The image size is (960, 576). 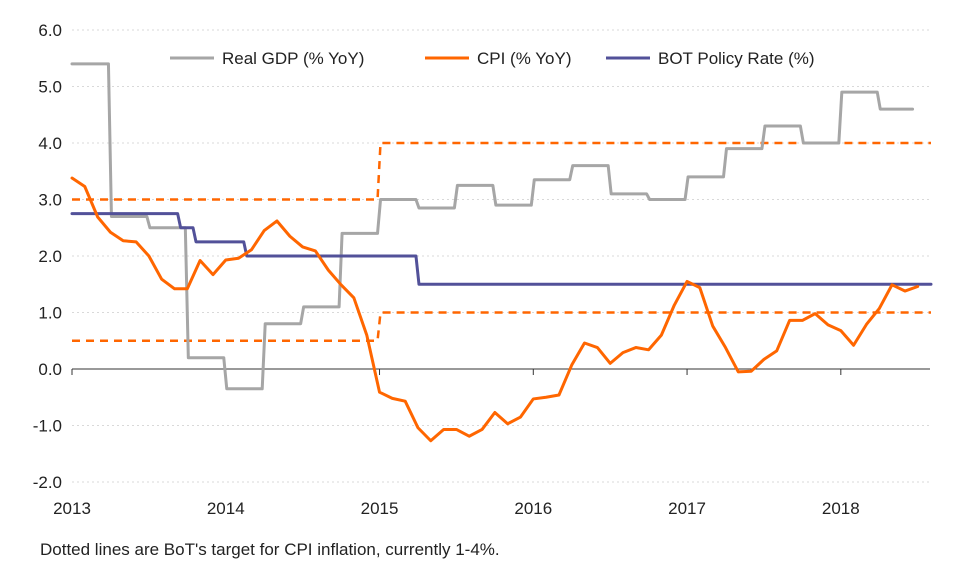 I want to click on y-tick-label: 6.0, so click(x=50, y=30).